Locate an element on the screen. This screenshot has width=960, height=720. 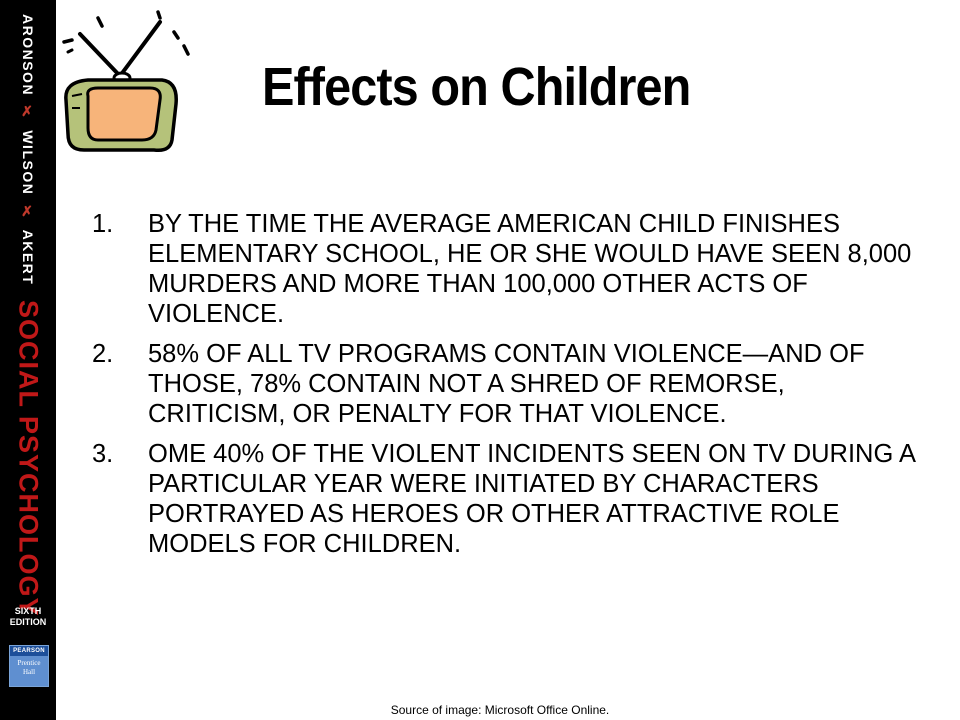
list-item-number: 1. is located at coordinates (103, 224).